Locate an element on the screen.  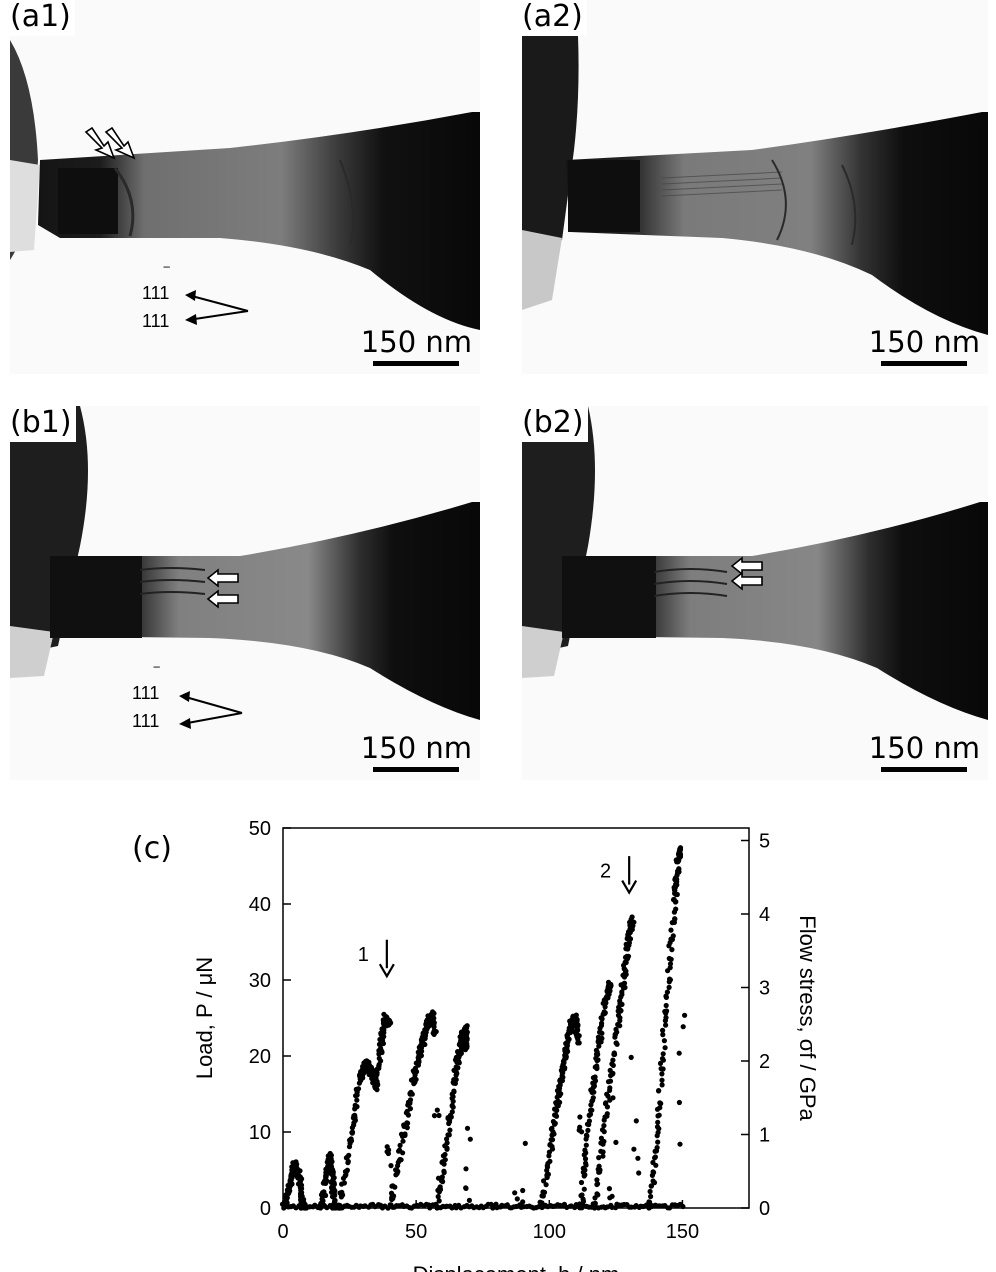
y-tick-label: 20 is located at coordinates (260, 1057).